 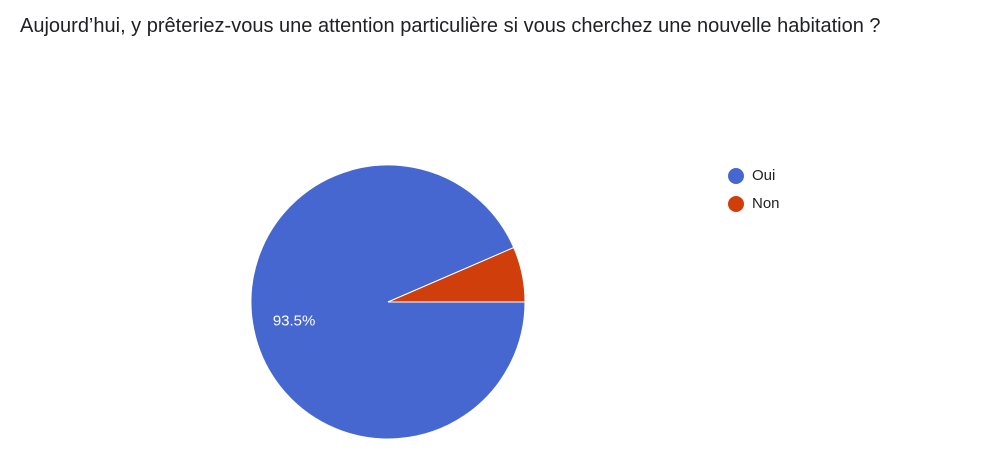 I want to click on data-label: 93.5%, so click(x=294, y=320).